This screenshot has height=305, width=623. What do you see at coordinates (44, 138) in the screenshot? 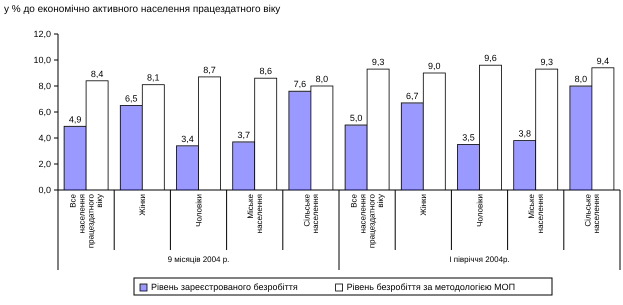
I see `y-tick-label: 4,0` at bounding box center [44, 138].